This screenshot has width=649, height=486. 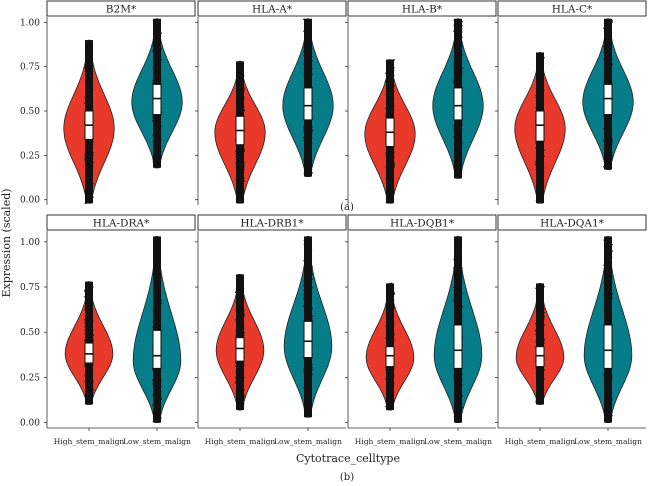 I want to click on facet-title: HLA-A*, so click(x=272, y=10).